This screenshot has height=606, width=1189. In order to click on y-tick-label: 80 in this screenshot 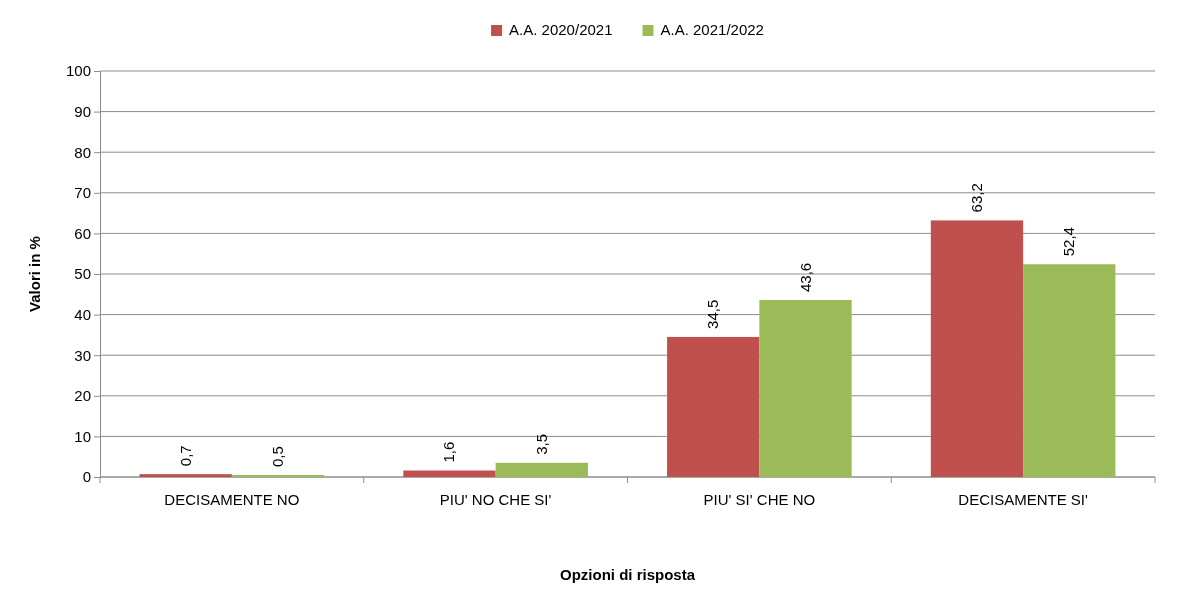, I will do `click(82, 152)`.